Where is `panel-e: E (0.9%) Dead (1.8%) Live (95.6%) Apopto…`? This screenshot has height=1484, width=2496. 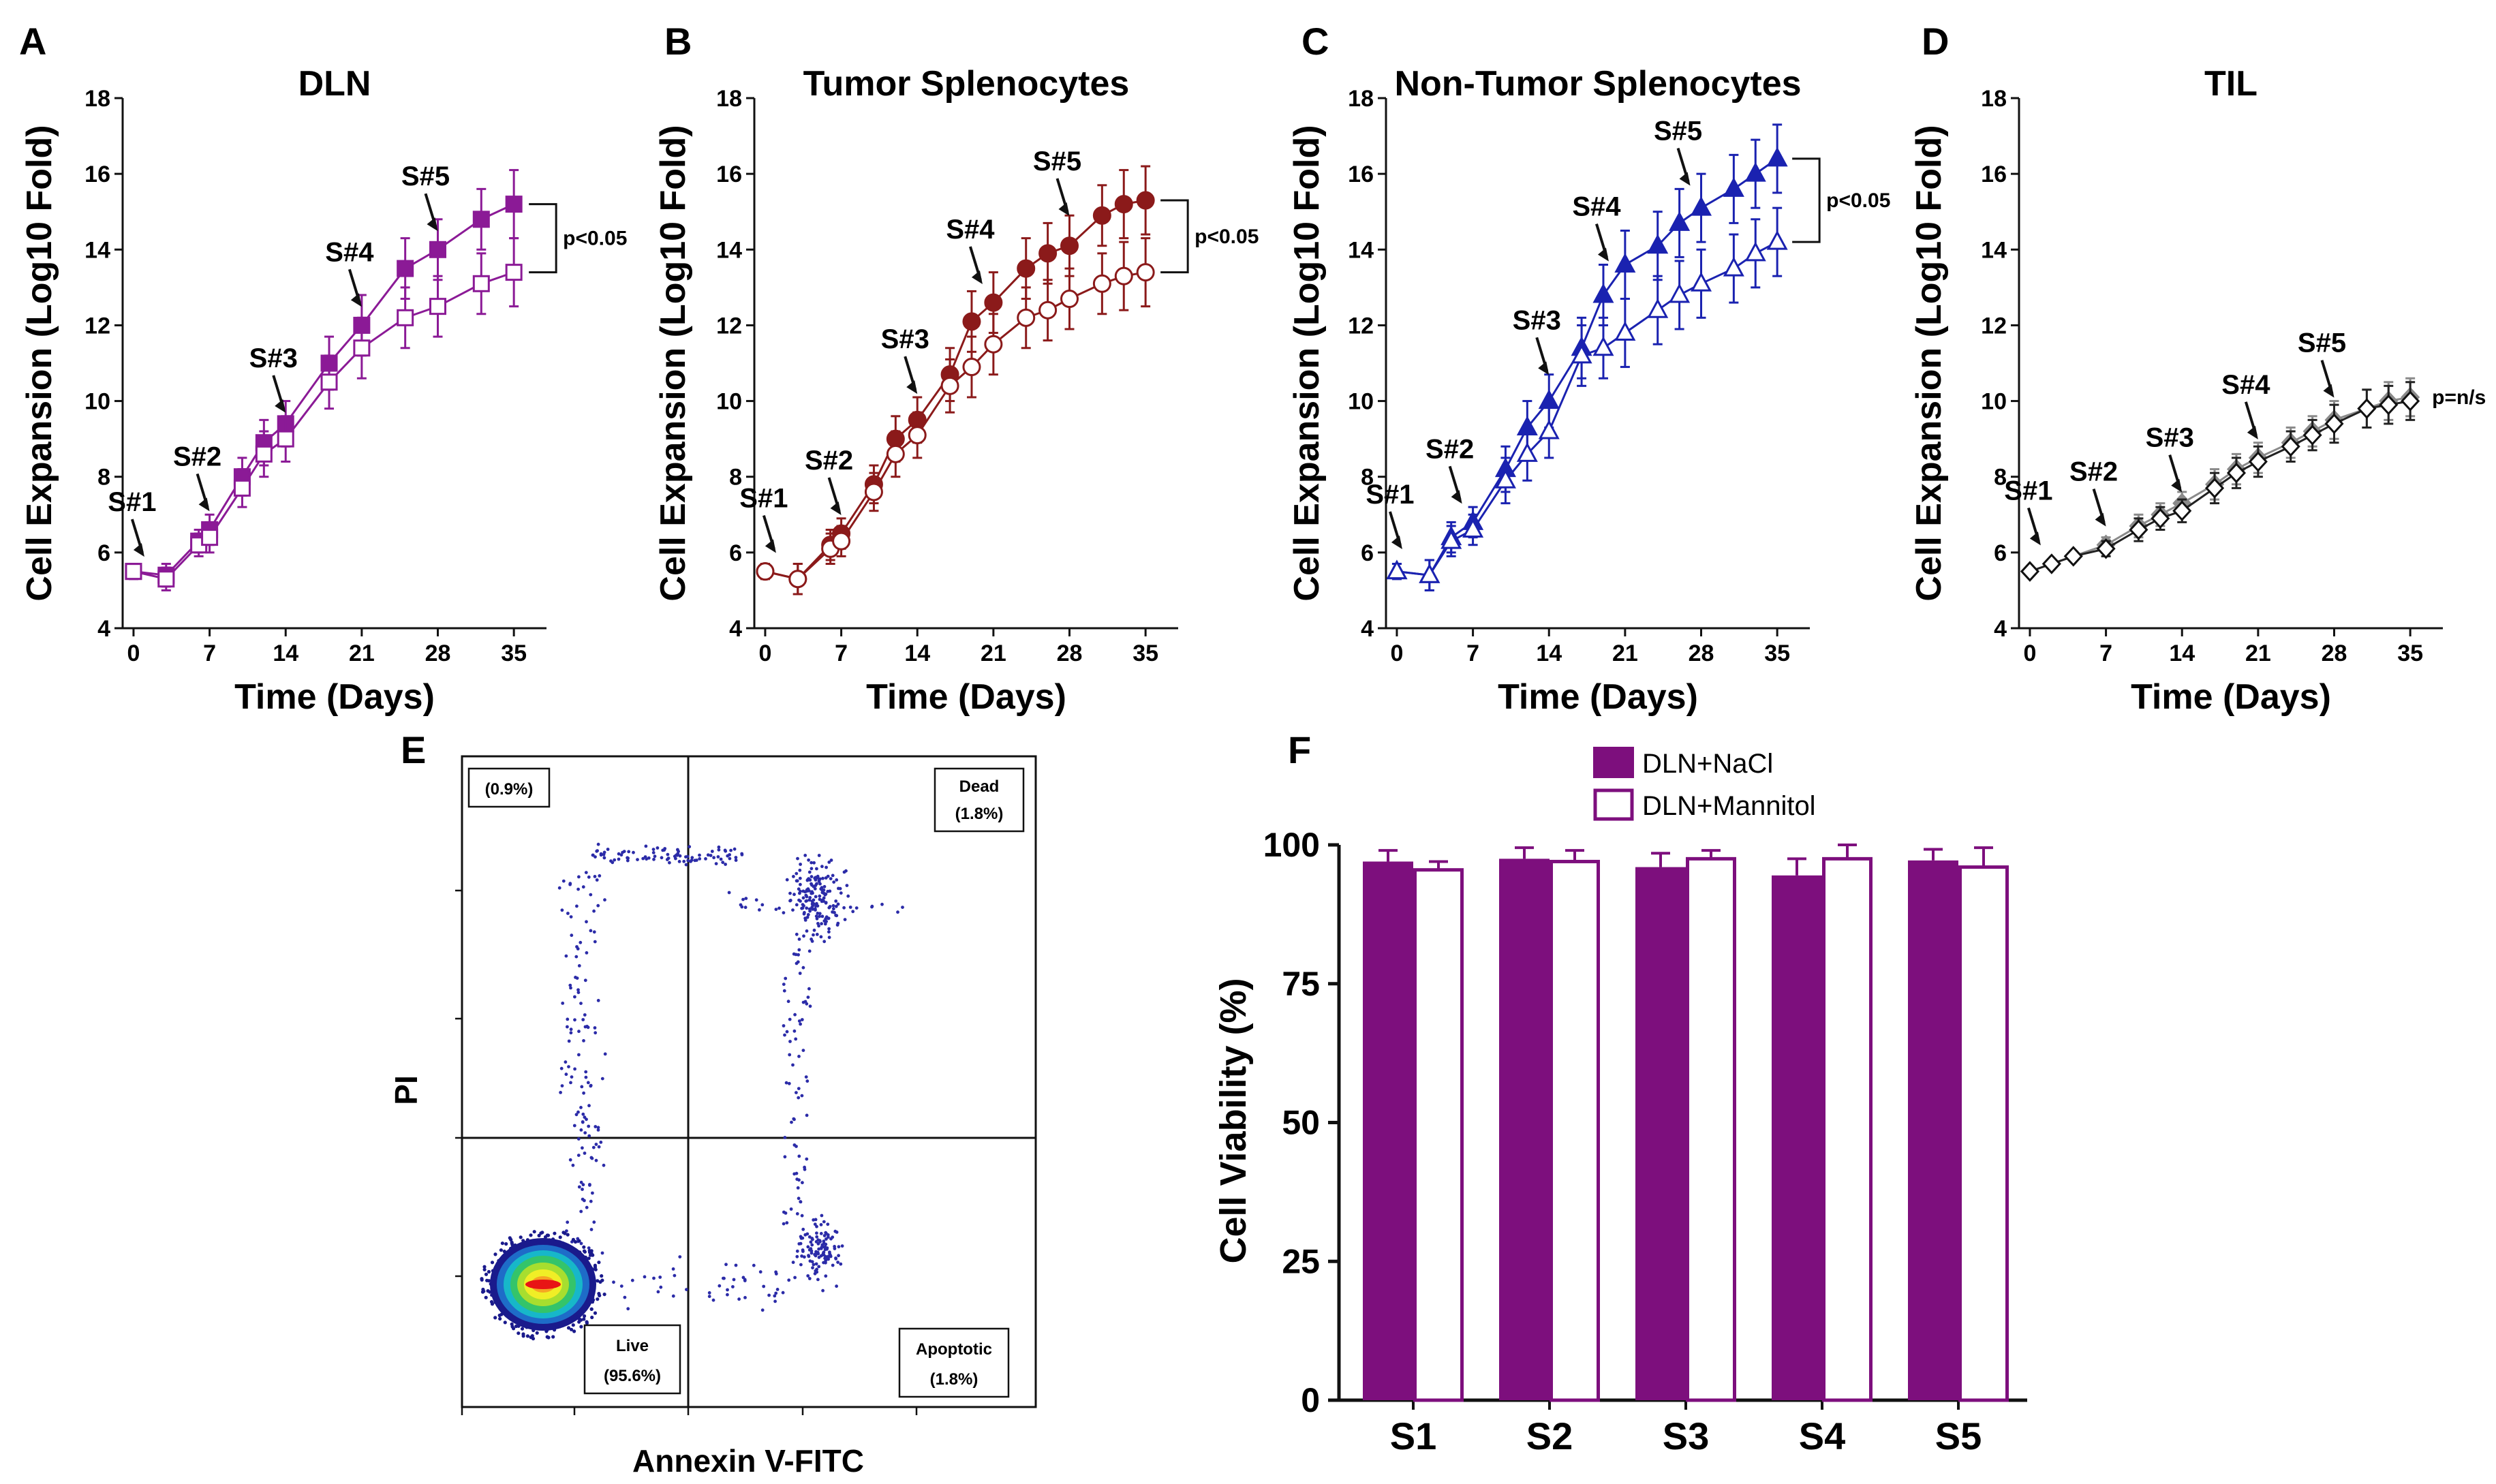 panel-e: E (0.9%) Dead (1.8%) Live (95.6%) Apopto… is located at coordinates (712, 1103).